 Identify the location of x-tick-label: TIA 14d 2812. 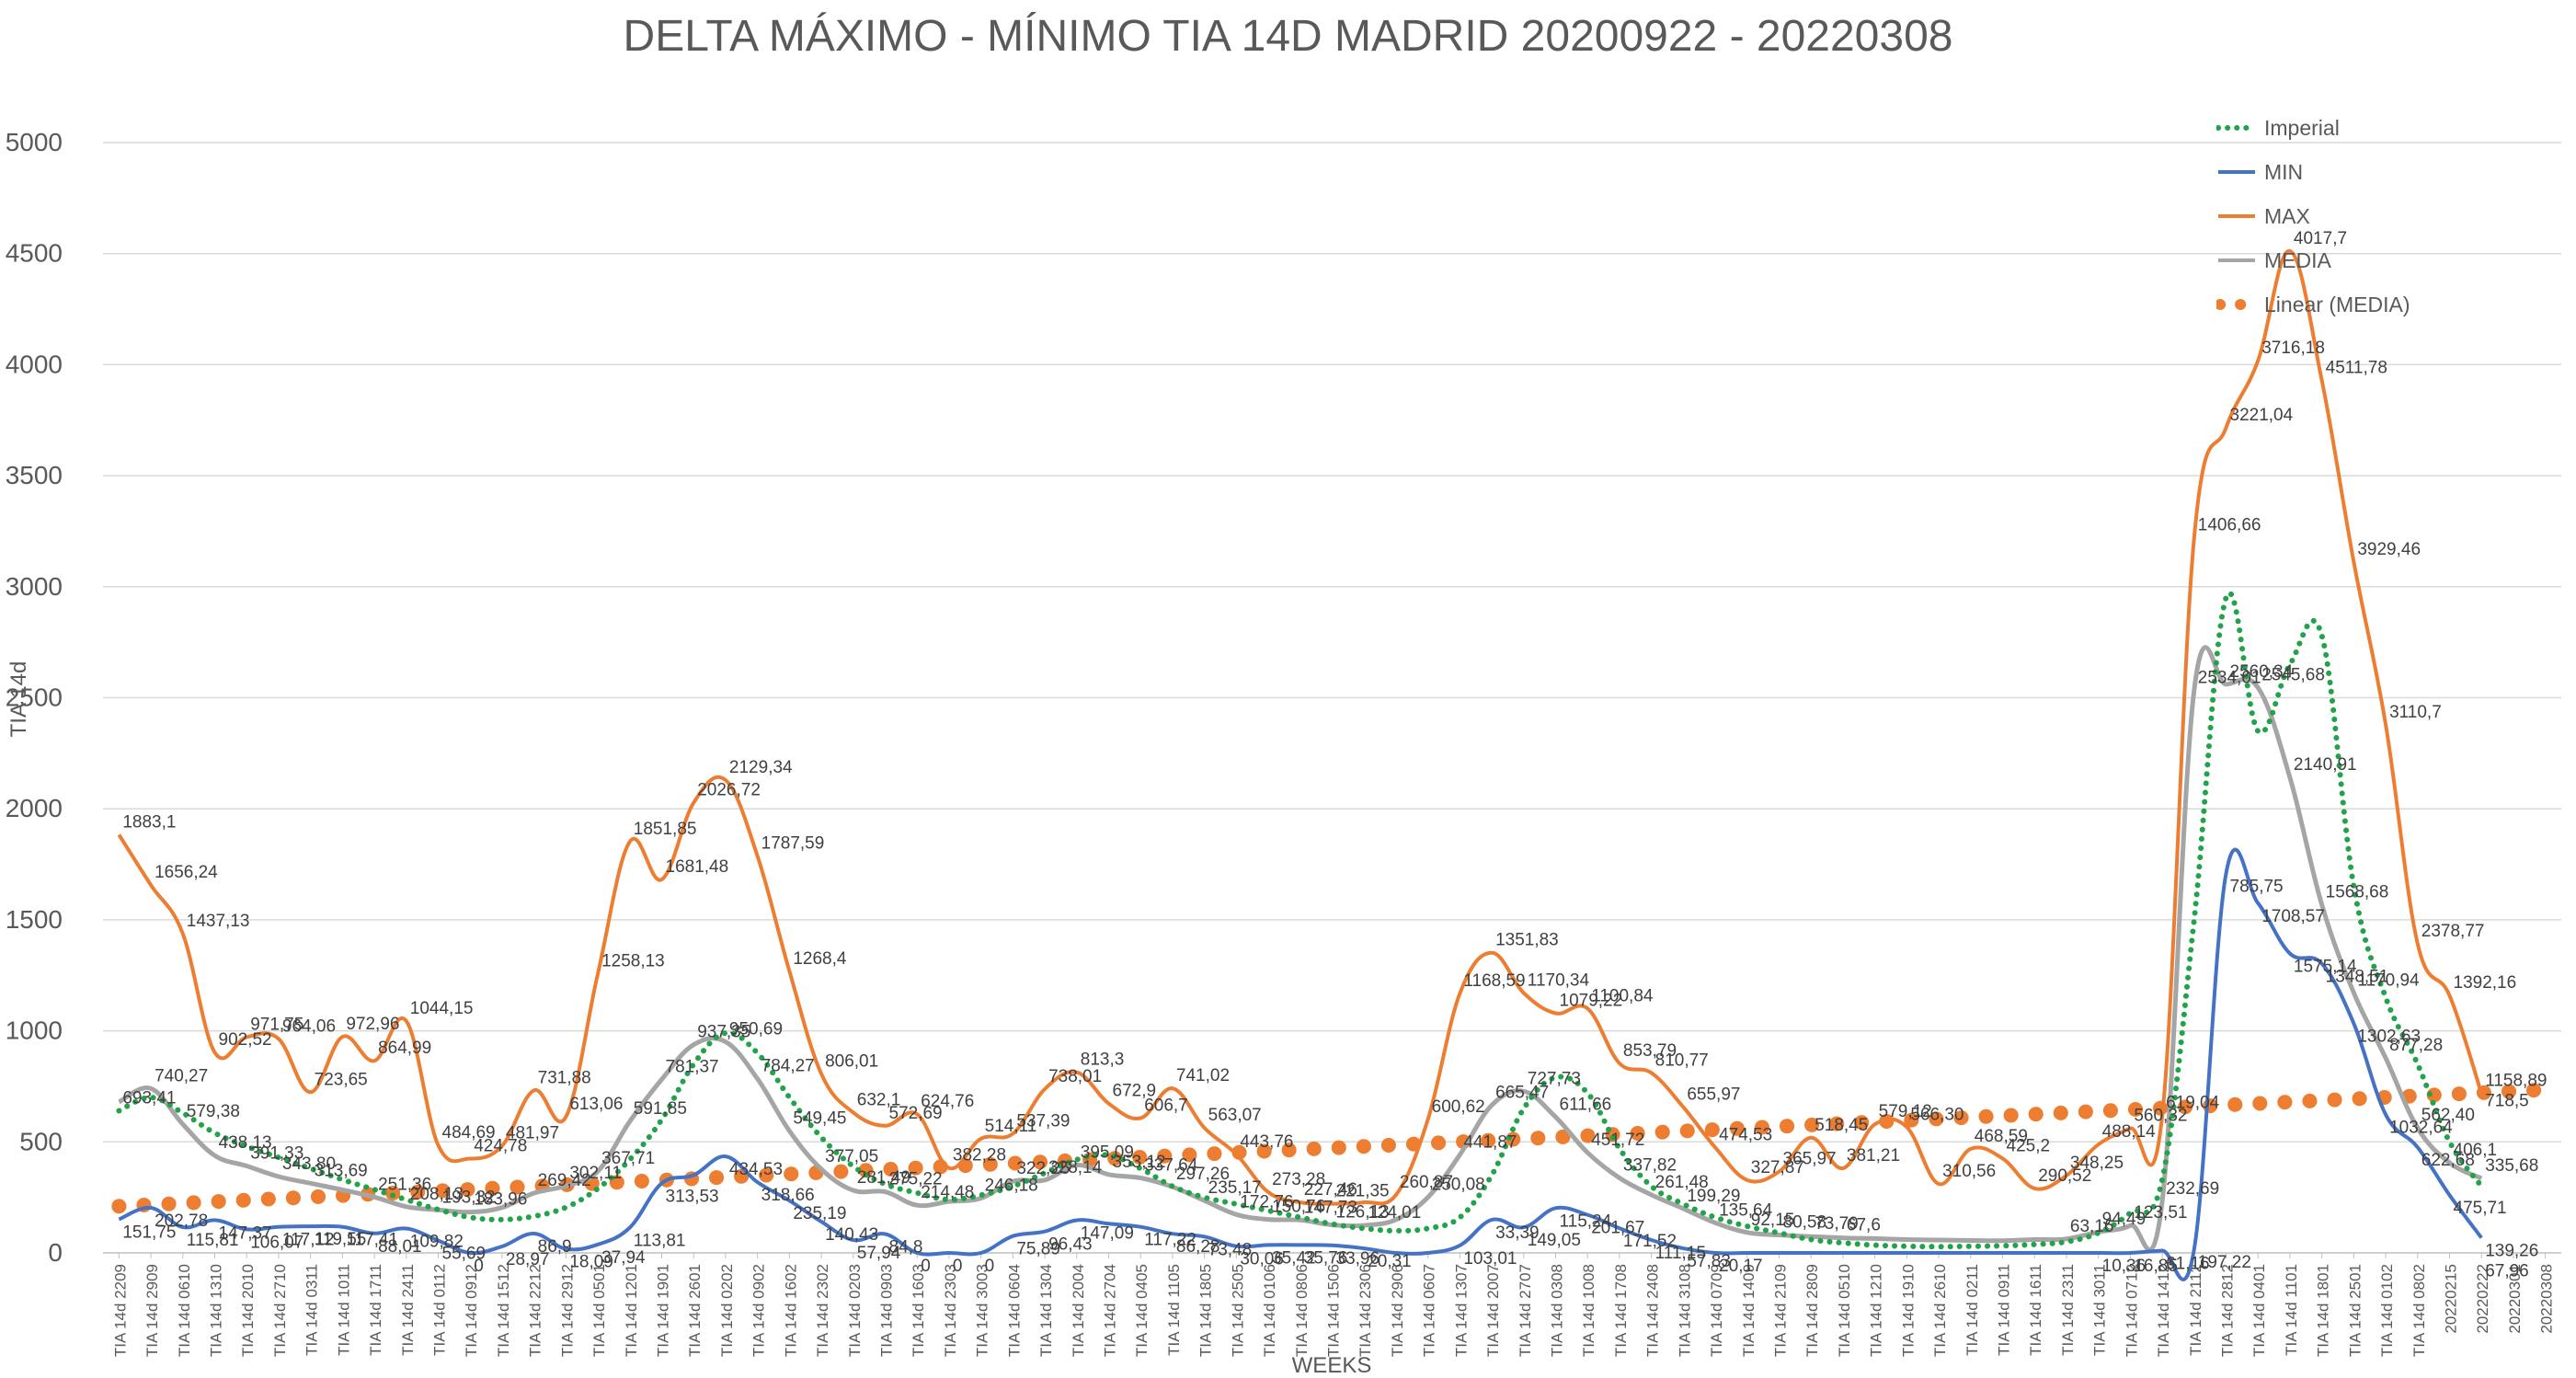
(2228, 1310).